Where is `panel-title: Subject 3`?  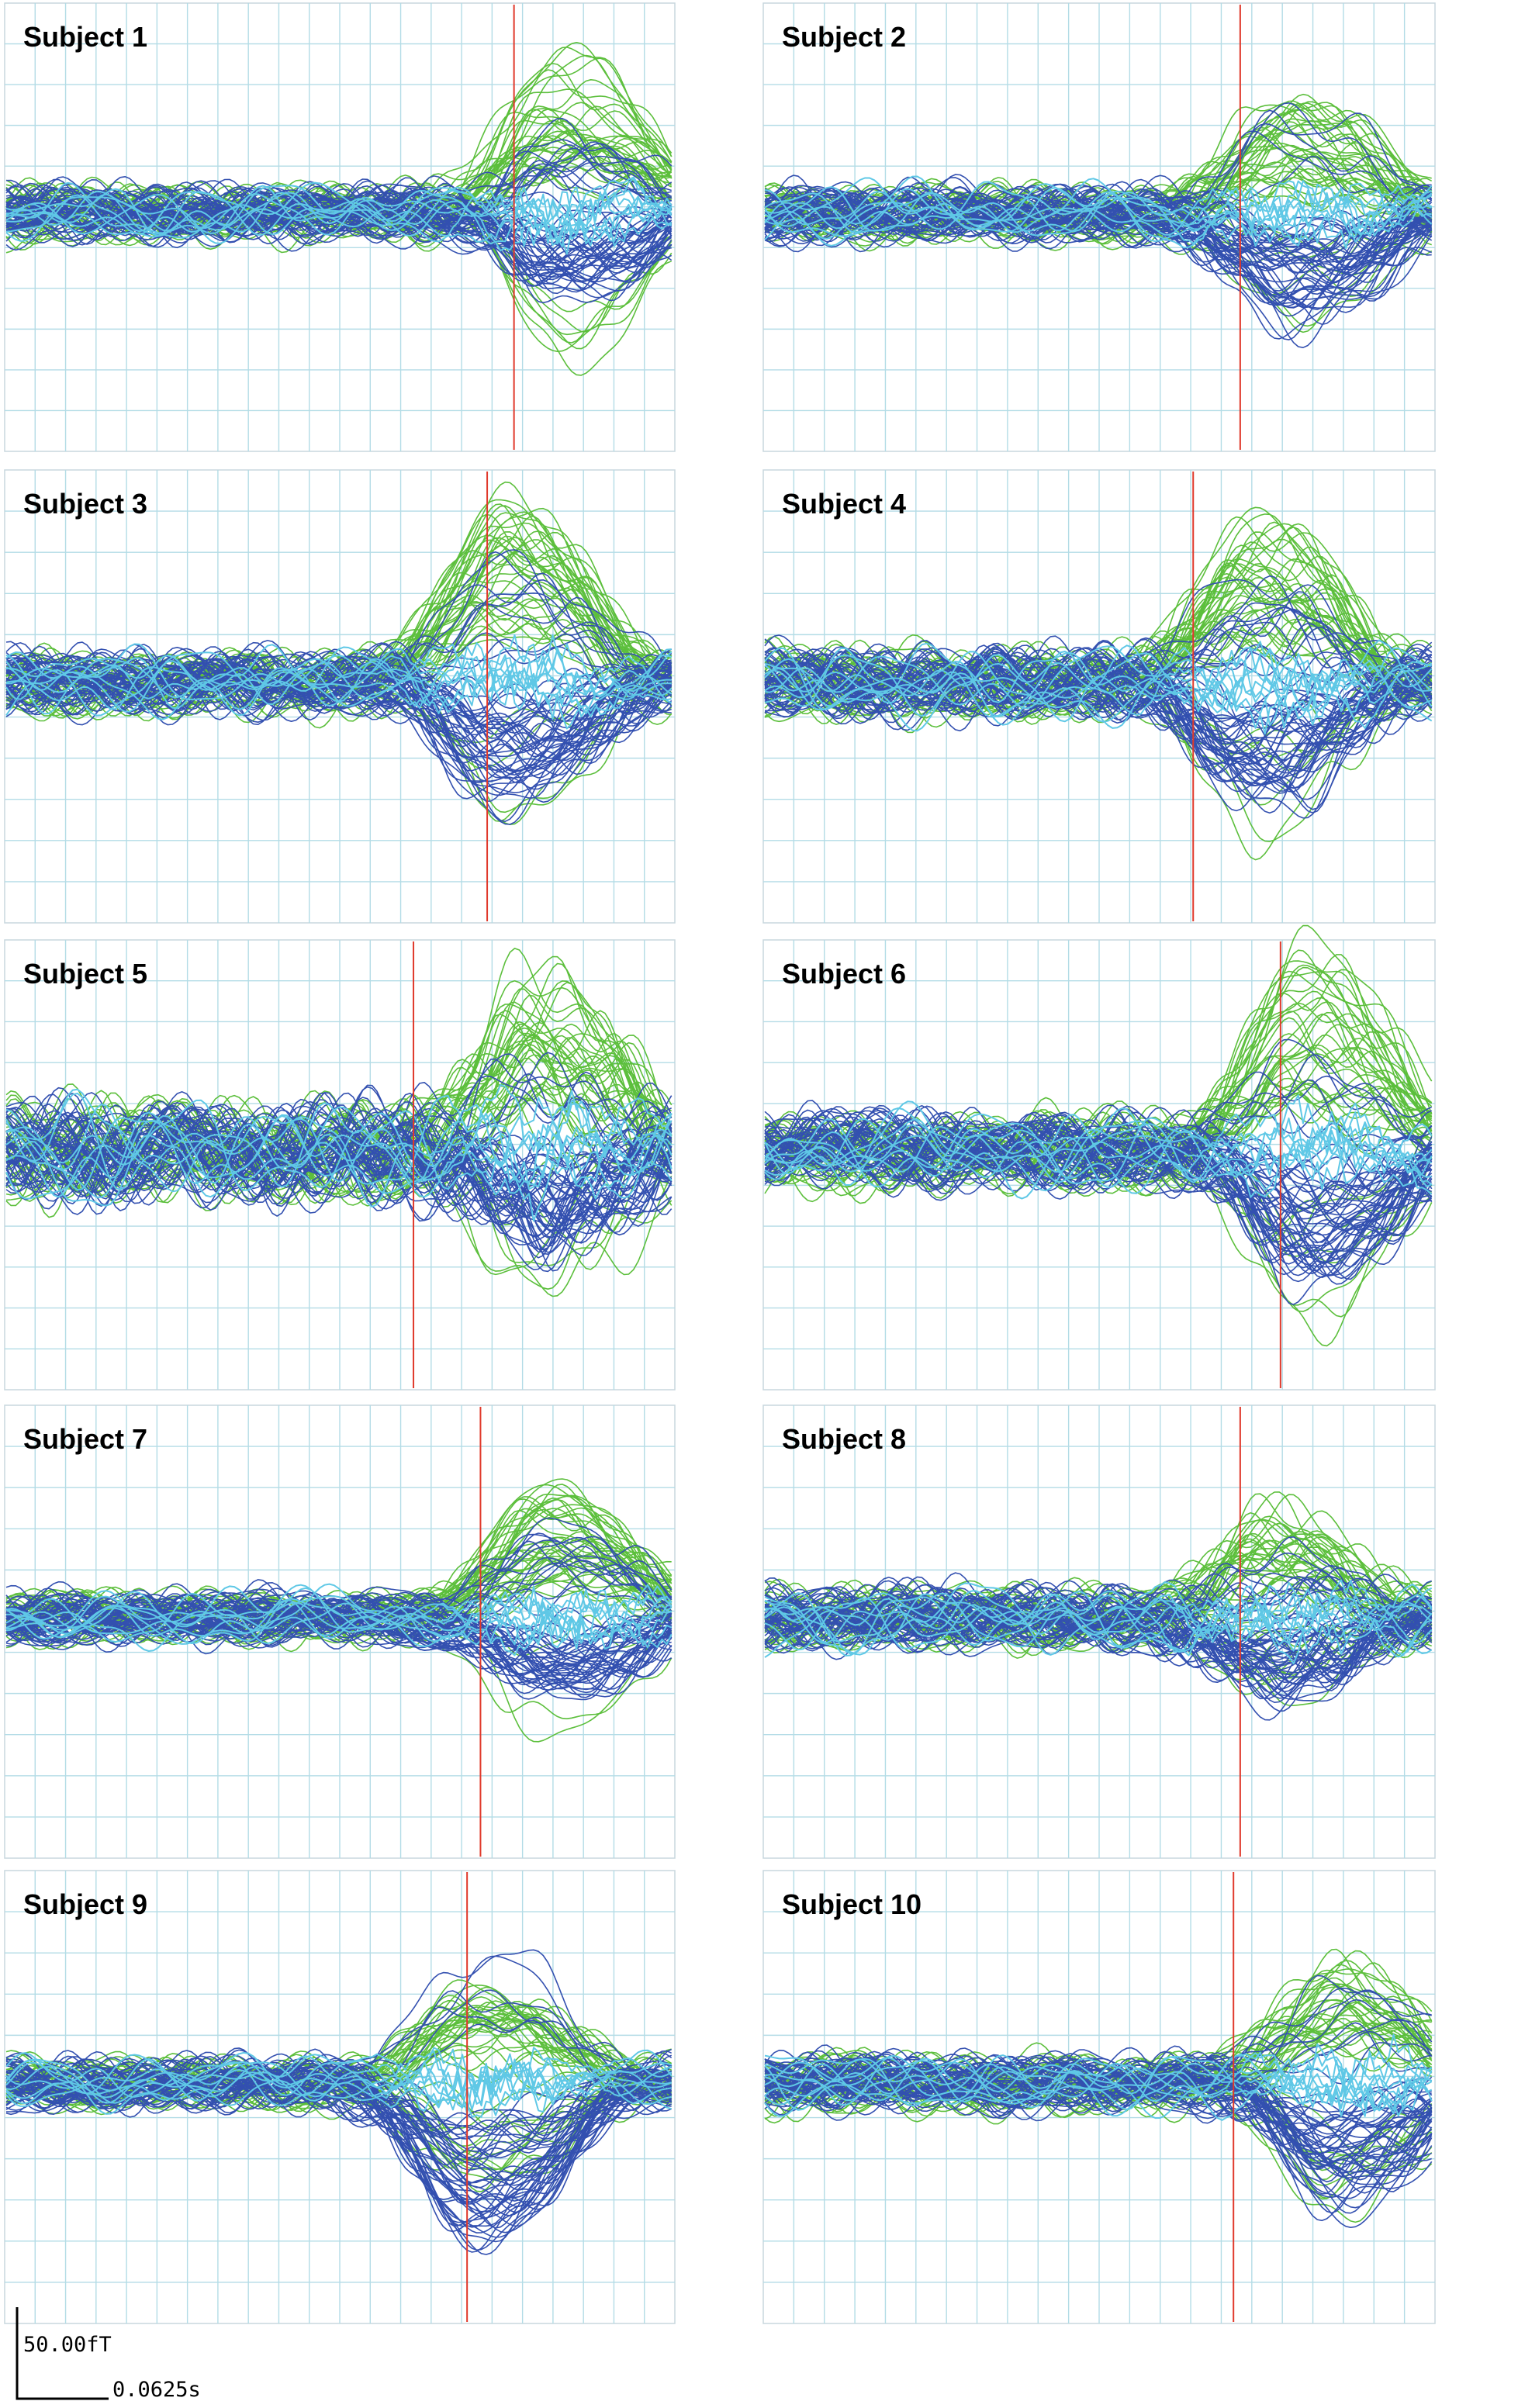
panel-title: Subject 3 is located at coordinates (85, 504).